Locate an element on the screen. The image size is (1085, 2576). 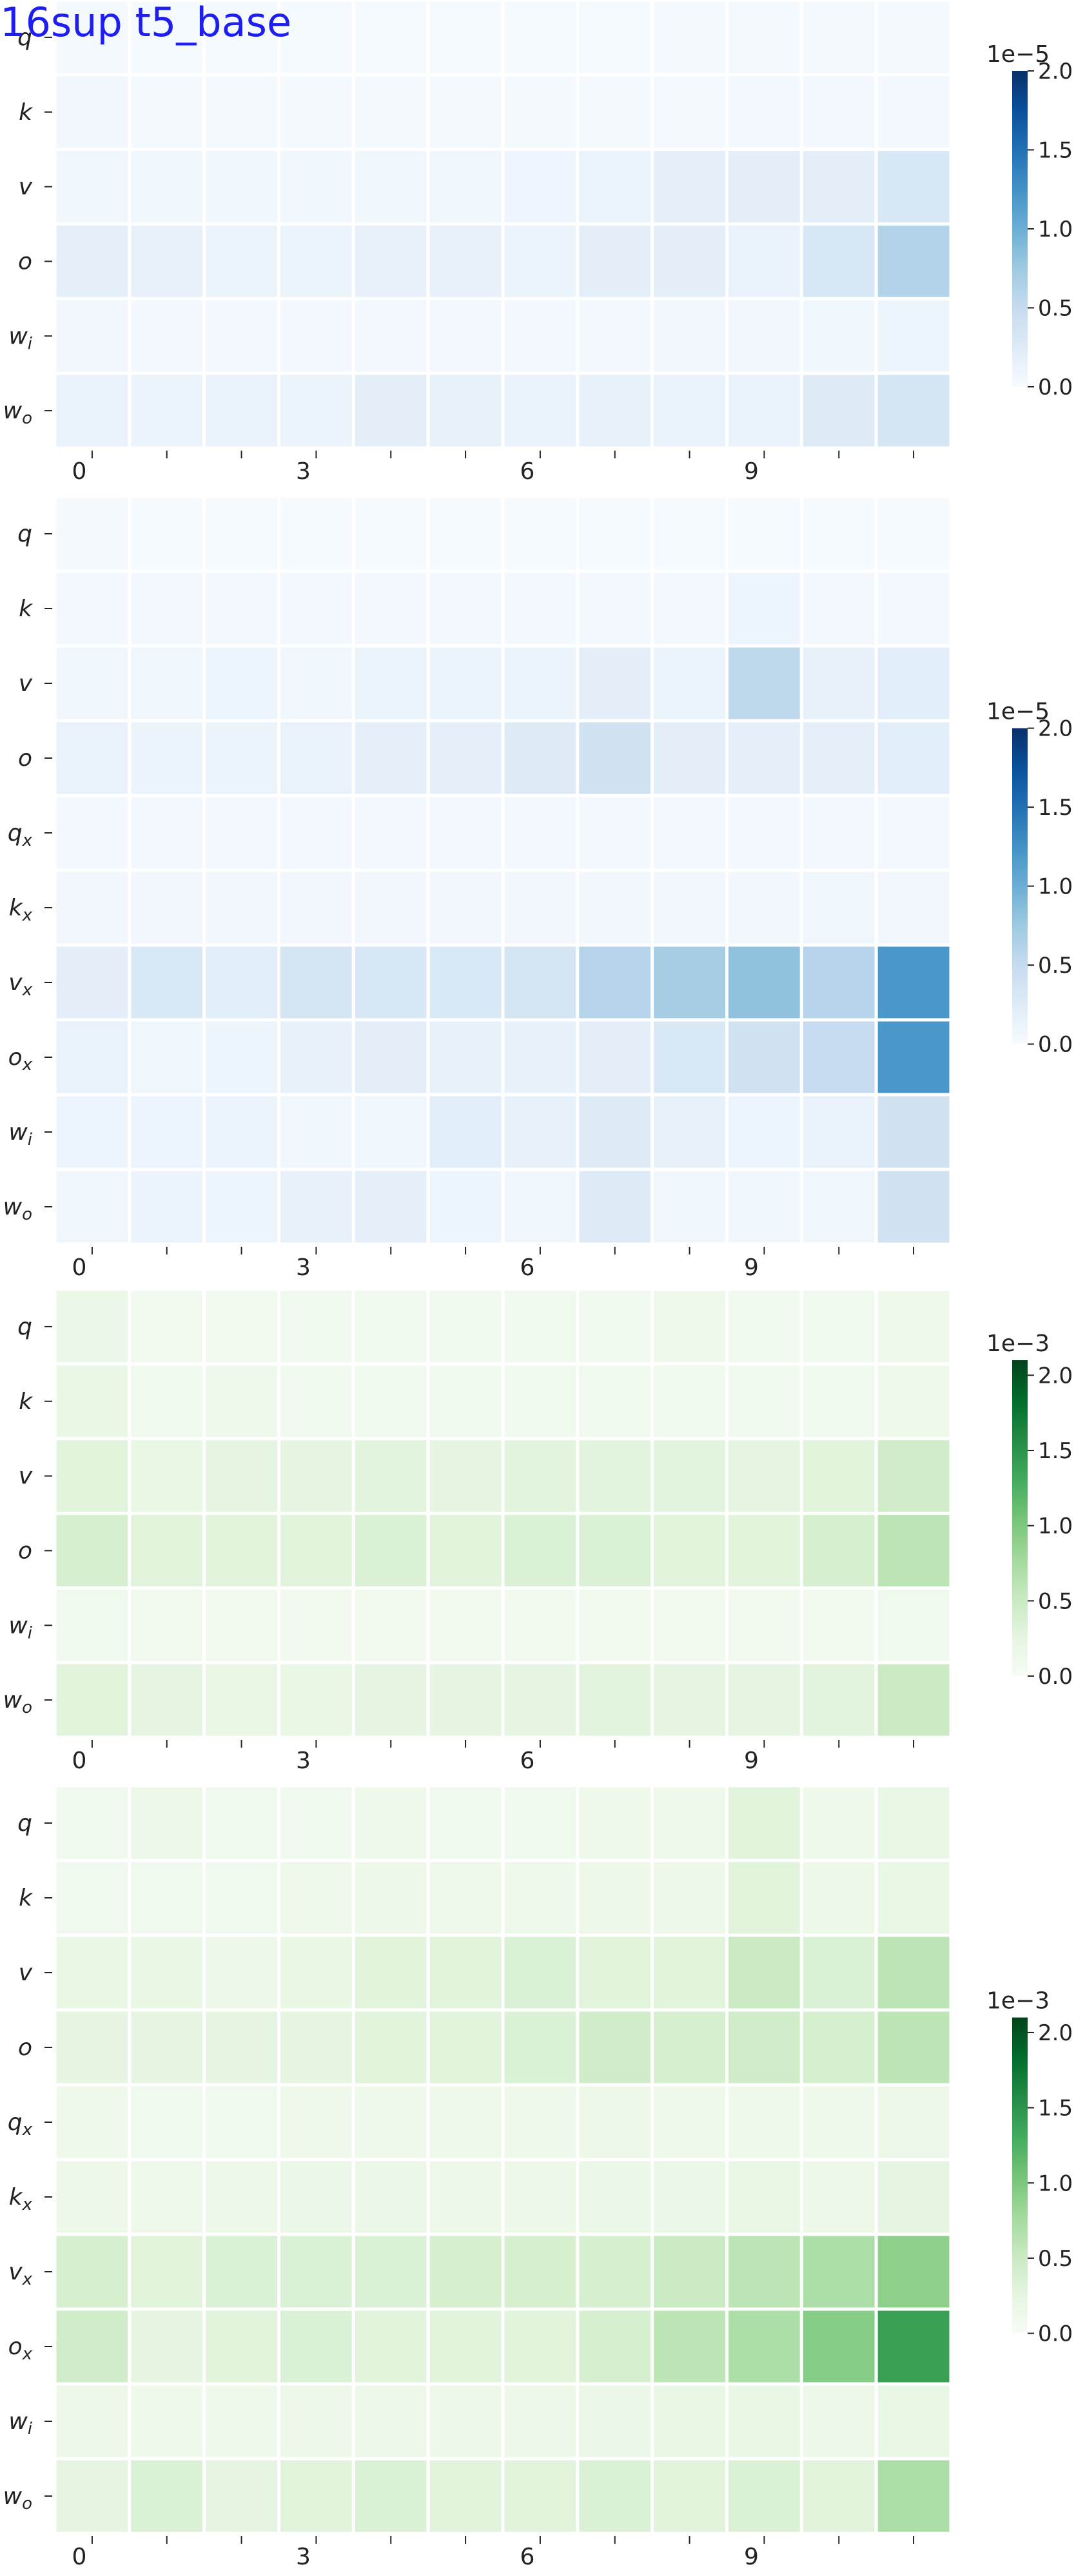
colorbar-tick-label: 1.5 is located at coordinates (1055, 1451).